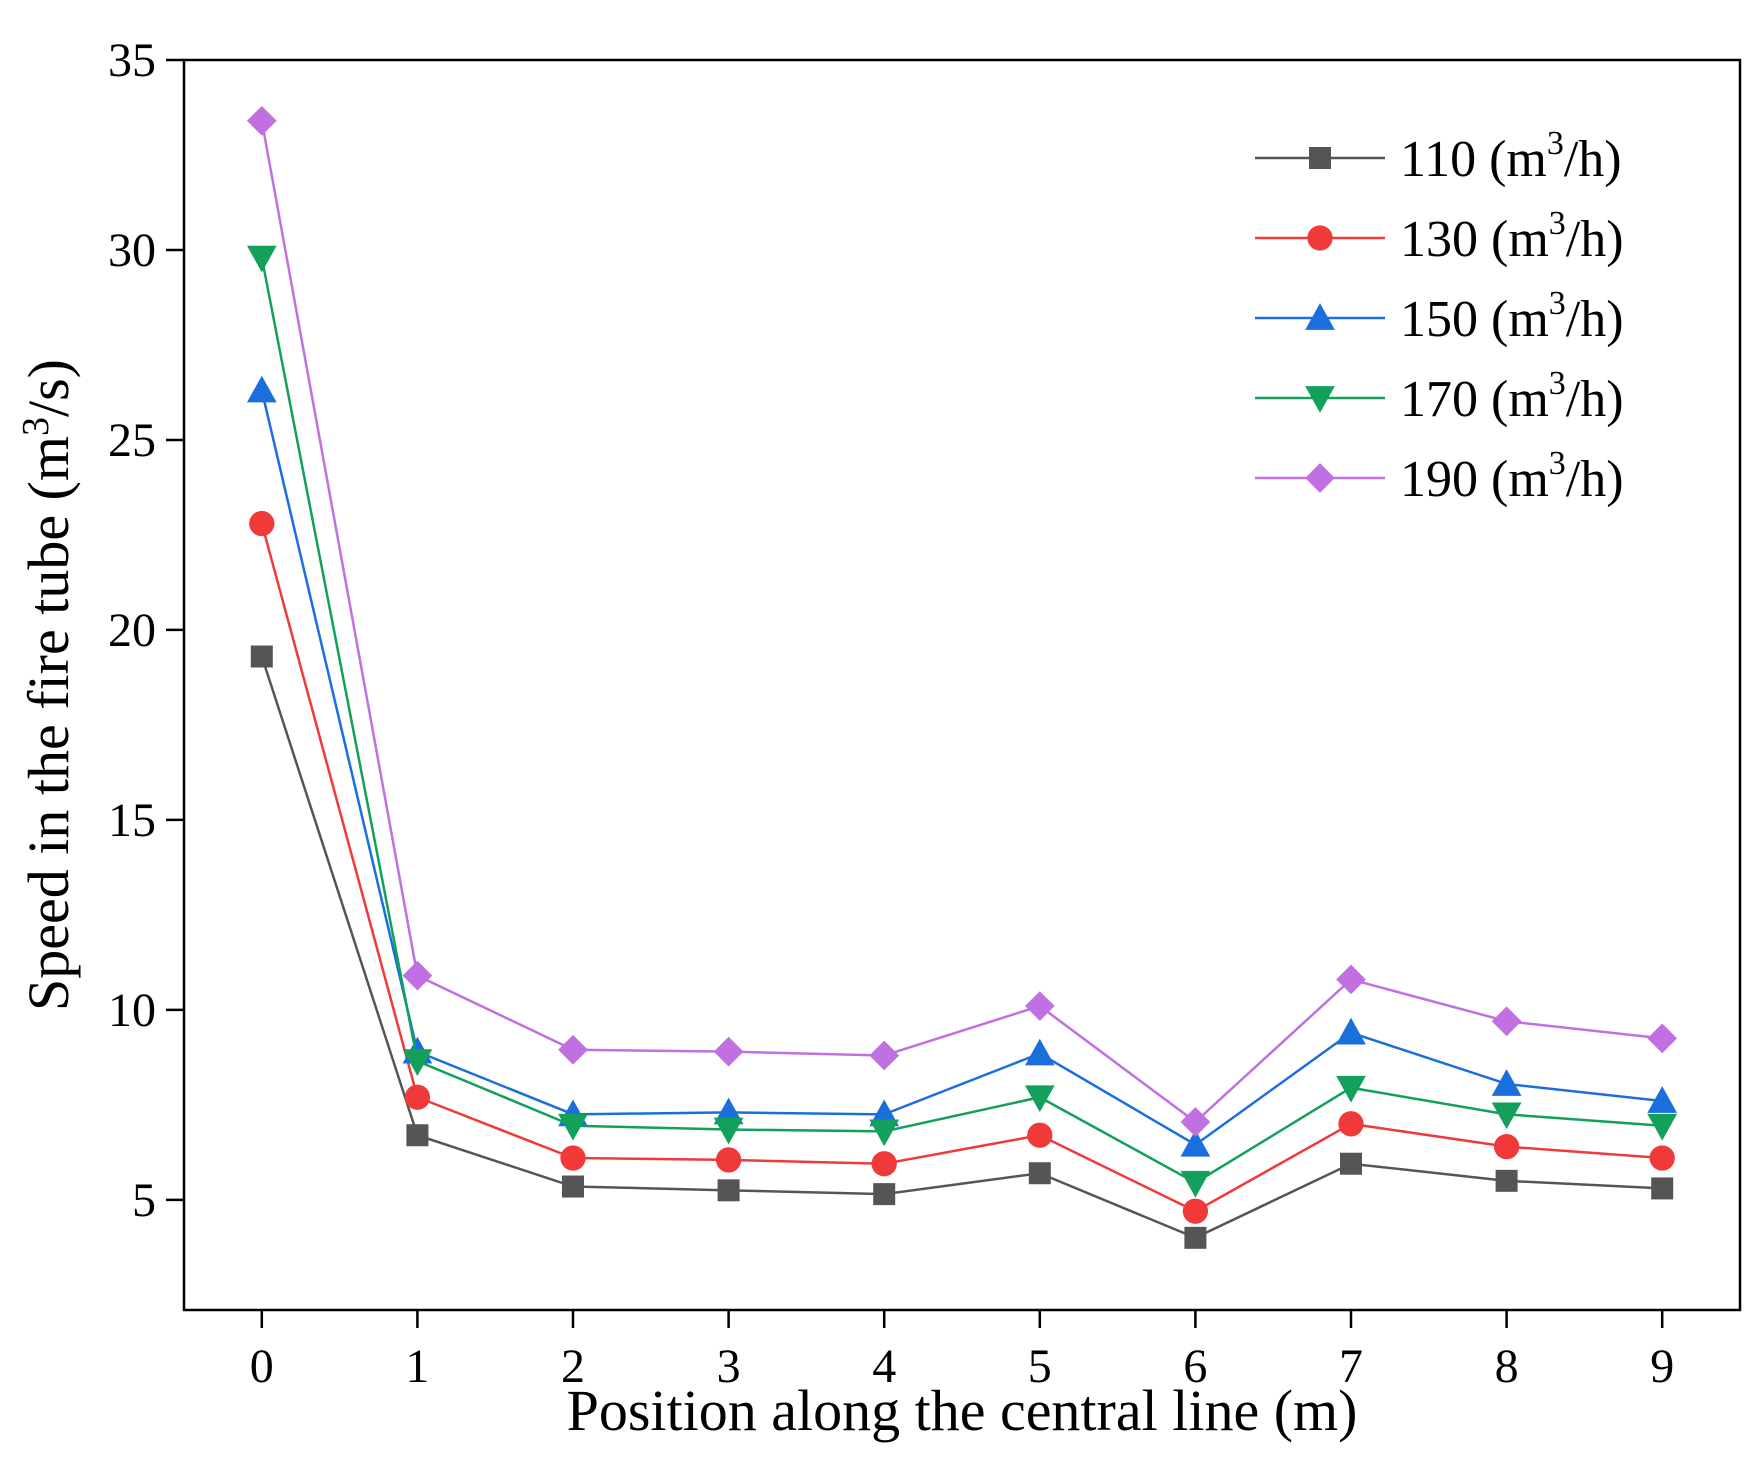 The image size is (1761, 1463). I want to click on legend-item: 110 (m3/h), so click(1438, 156).